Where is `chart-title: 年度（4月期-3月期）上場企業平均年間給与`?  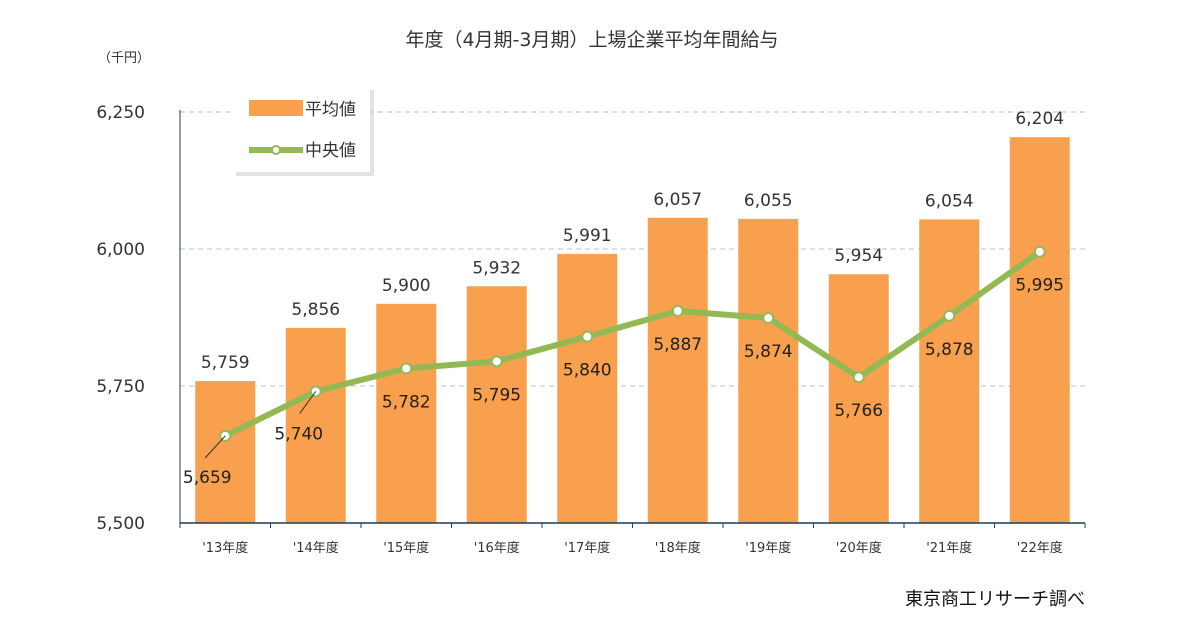 chart-title: 年度（4月期-3月期）上場企業平均年間給与 is located at coordinates (591, 40).